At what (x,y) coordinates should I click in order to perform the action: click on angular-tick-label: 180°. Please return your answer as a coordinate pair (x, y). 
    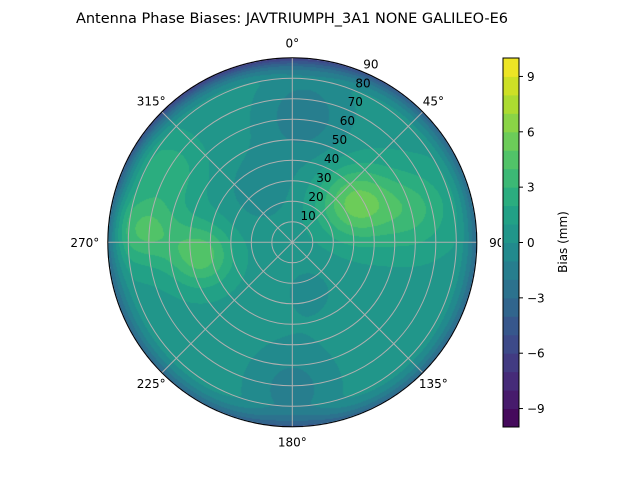
    Looking at the image, I should click on (292, 442).